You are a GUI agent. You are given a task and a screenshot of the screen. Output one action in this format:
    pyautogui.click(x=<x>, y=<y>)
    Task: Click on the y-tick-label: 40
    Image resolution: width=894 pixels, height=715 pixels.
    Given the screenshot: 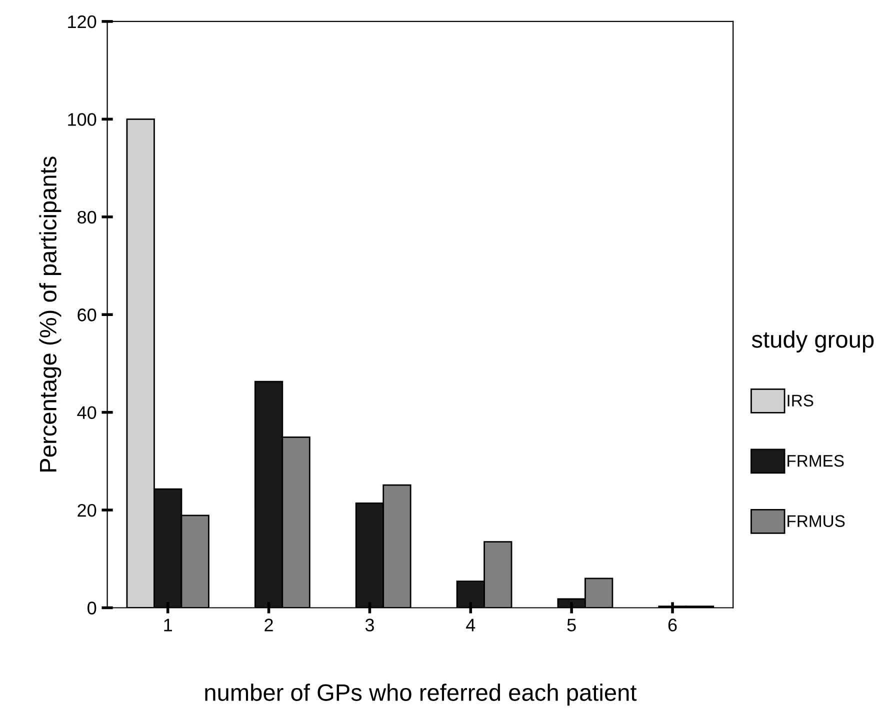 What is the action you would take?
    pyautogui.click(x=86, y=413)
    